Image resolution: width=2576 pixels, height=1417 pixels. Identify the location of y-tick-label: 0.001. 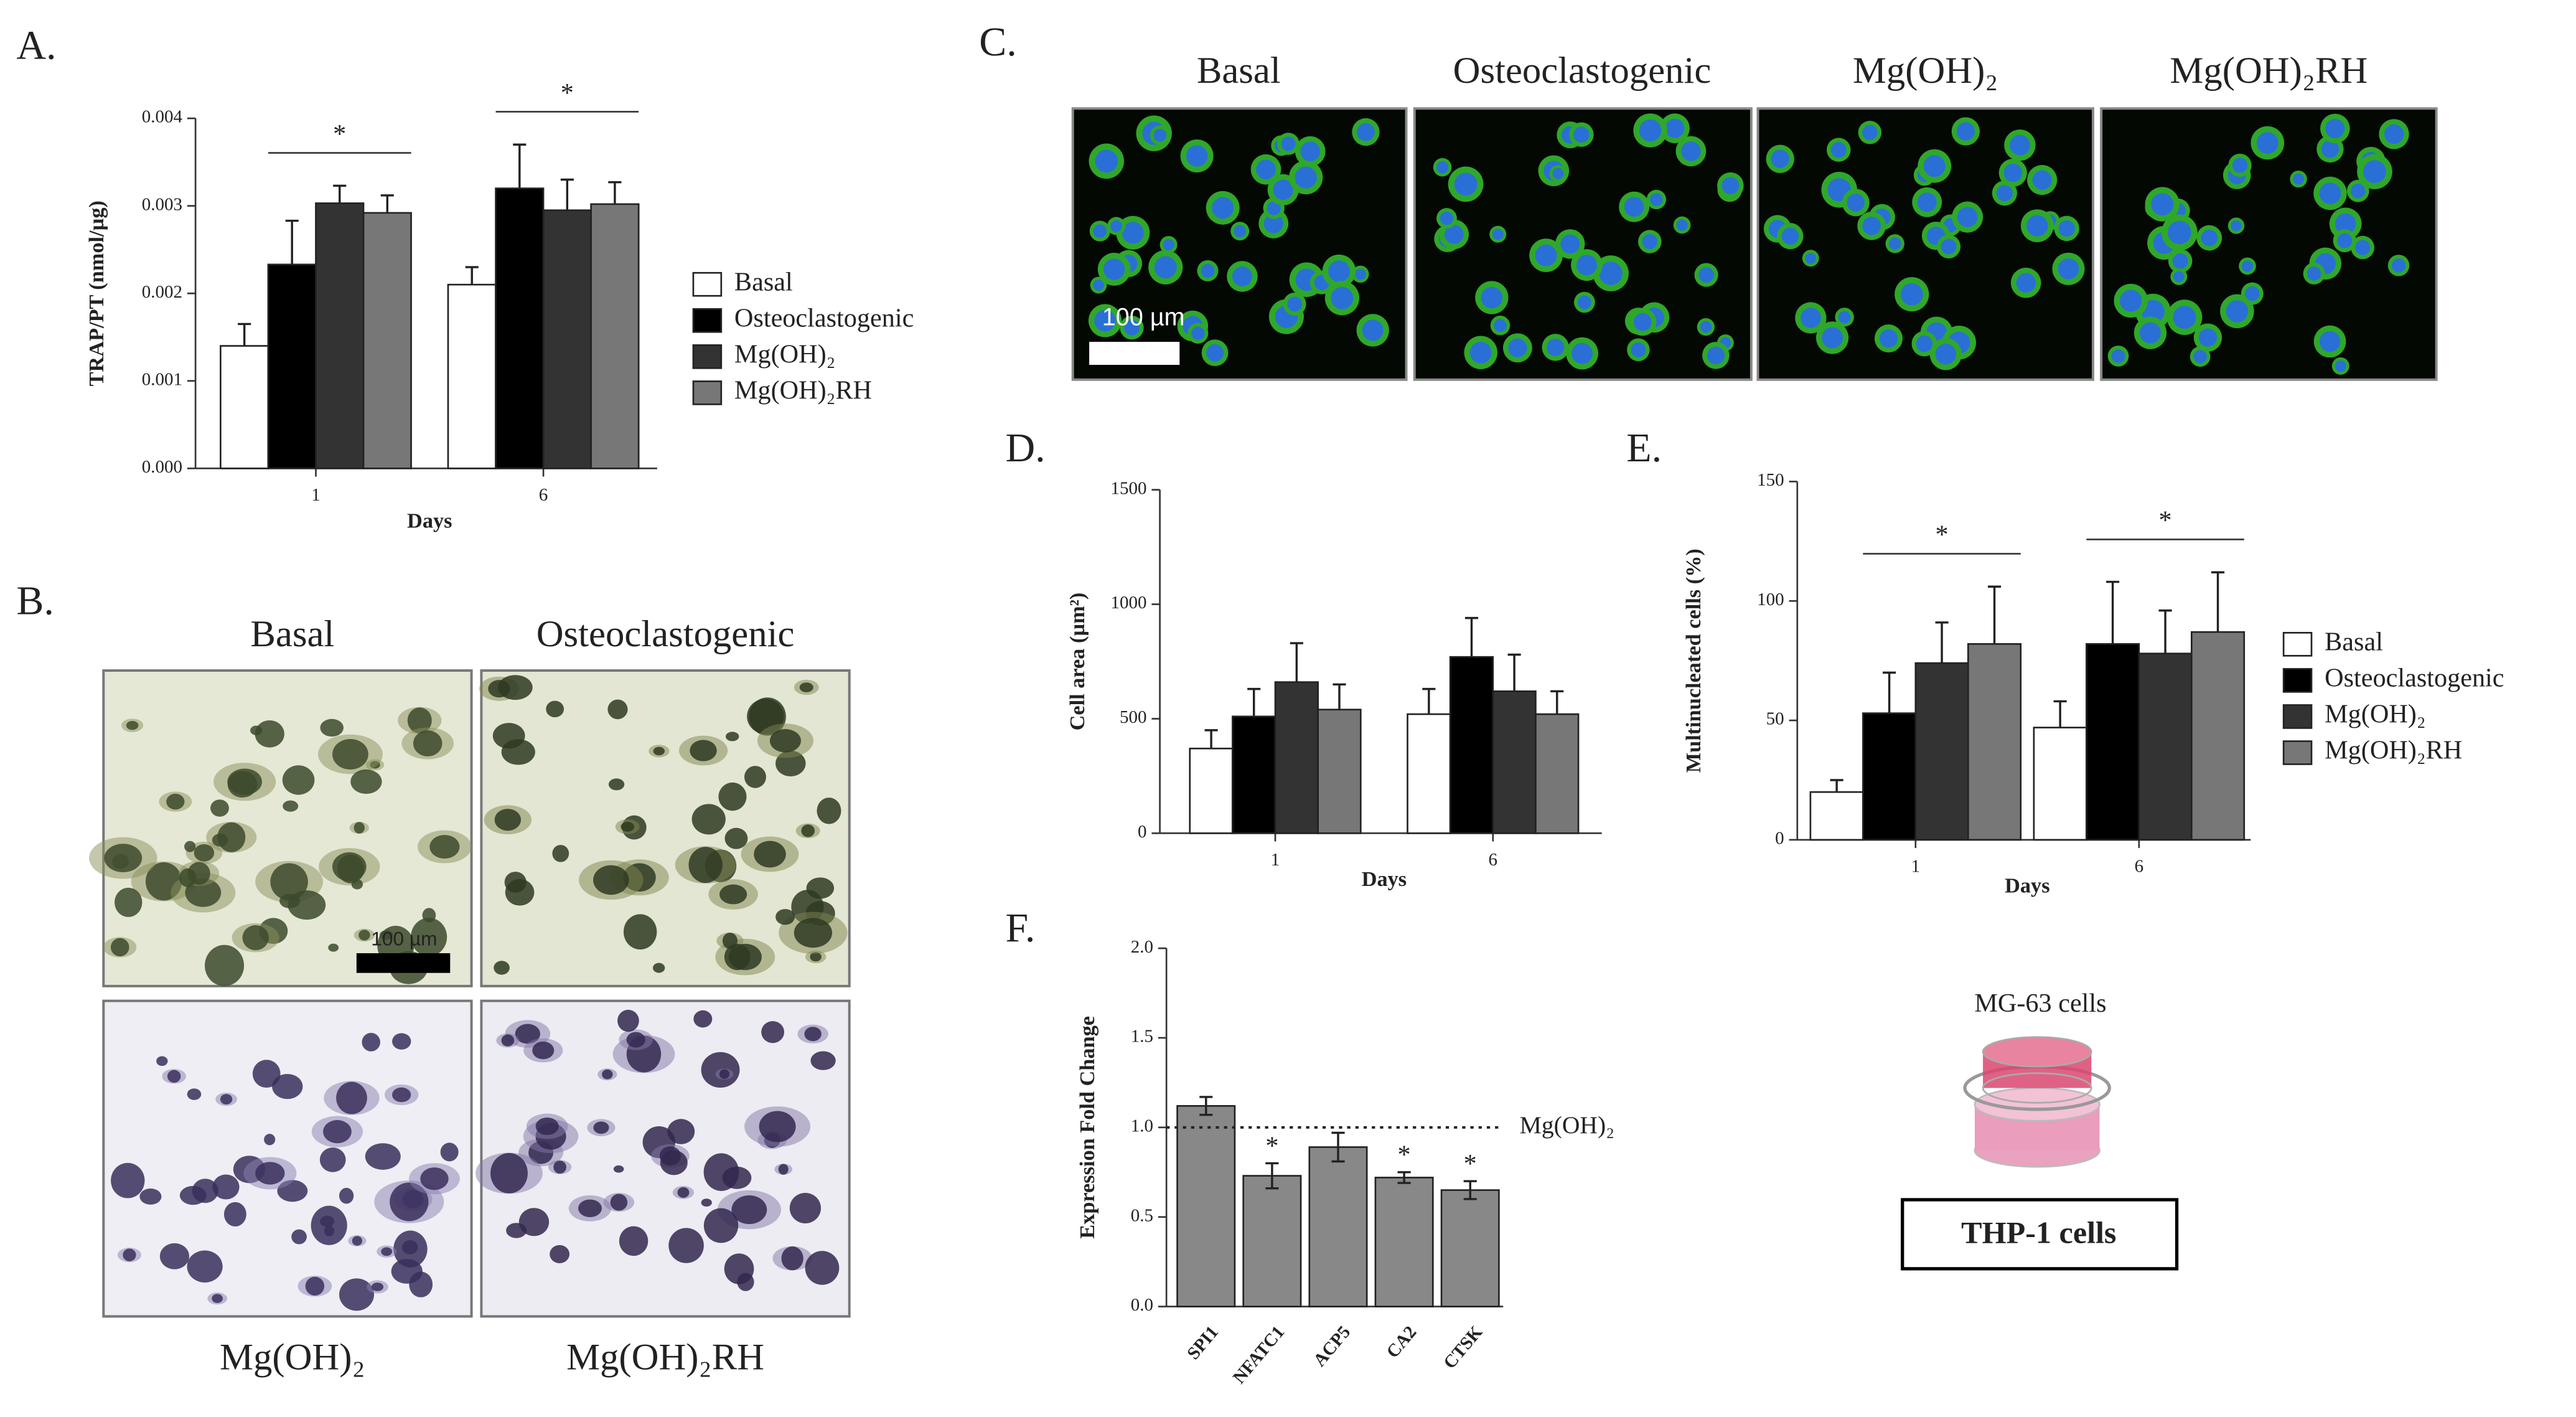
(162, 379).